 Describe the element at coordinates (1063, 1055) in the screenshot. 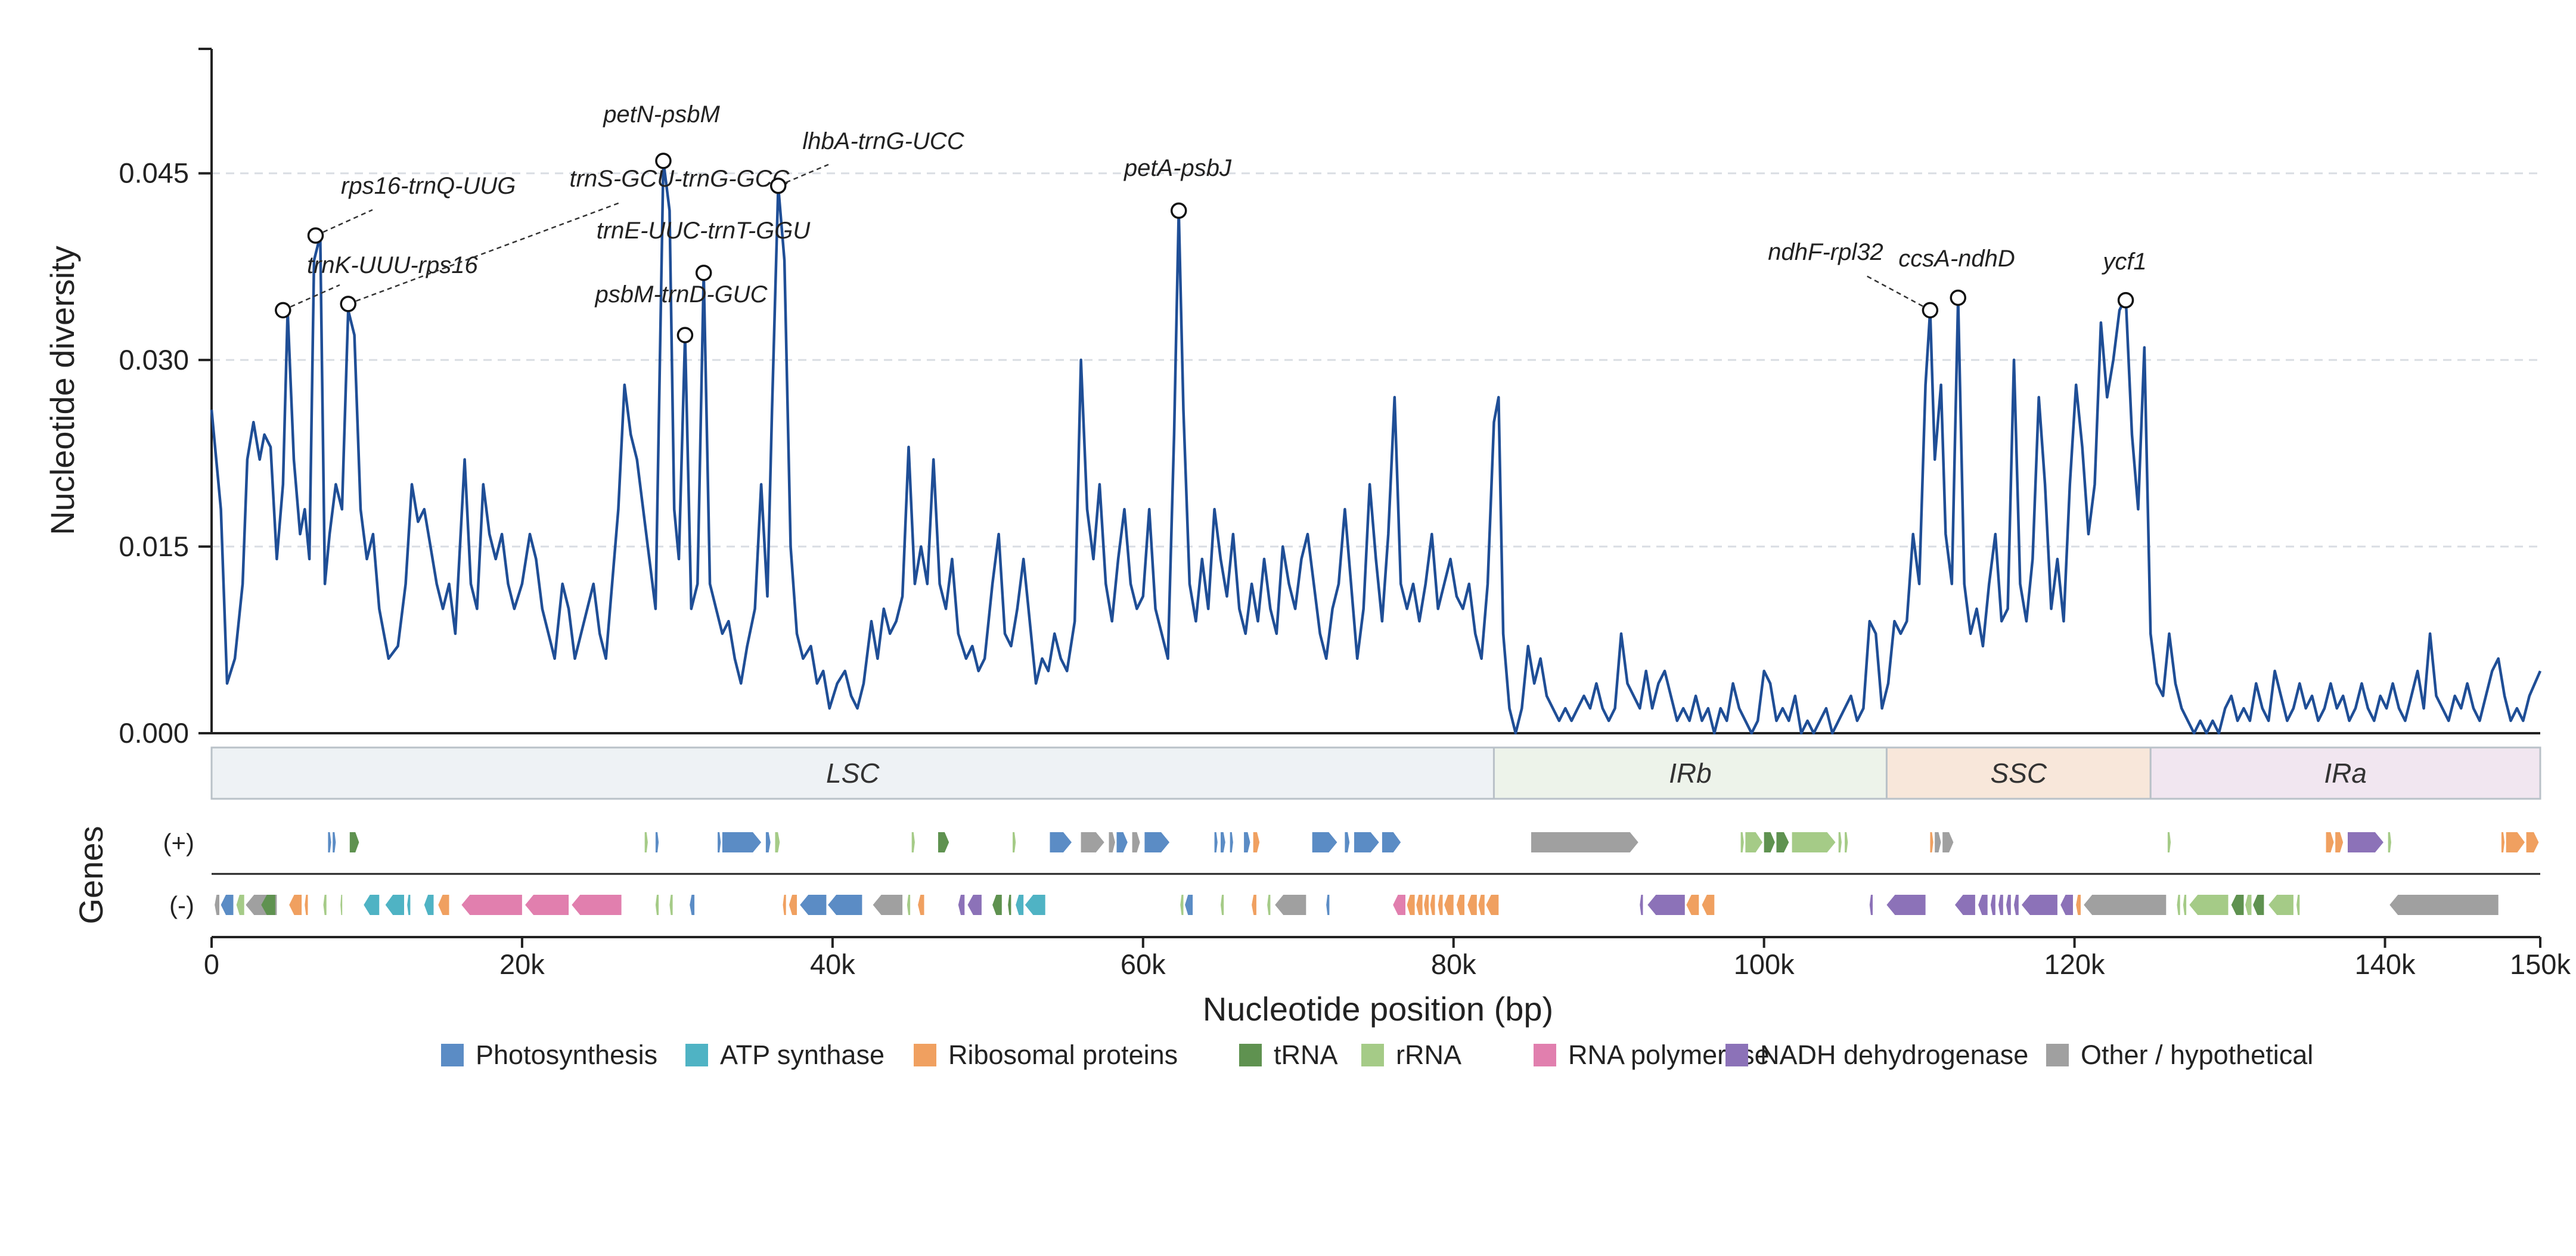

I see `legend-label-2: Ribosomal proteins` at that location.